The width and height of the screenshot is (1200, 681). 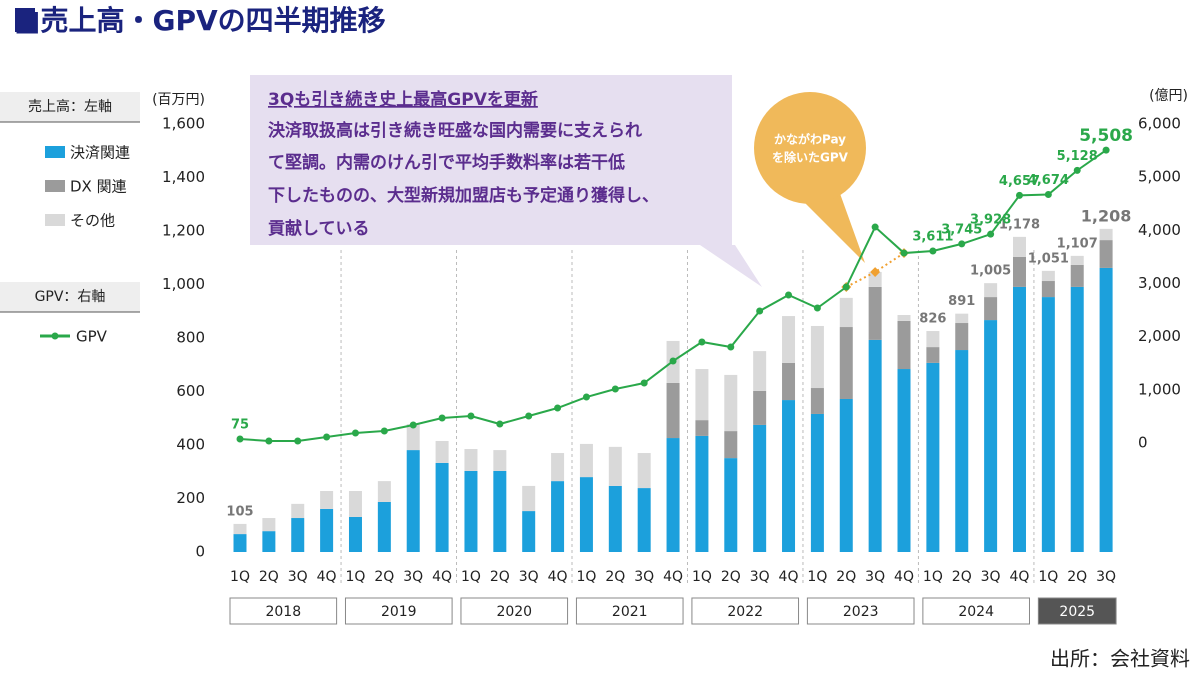 What do you see at coordinates (200, 20) in the screenshot?
I see `chart-title: ■売上高・GPVの四半期推移` at bounding box center [200, 20].